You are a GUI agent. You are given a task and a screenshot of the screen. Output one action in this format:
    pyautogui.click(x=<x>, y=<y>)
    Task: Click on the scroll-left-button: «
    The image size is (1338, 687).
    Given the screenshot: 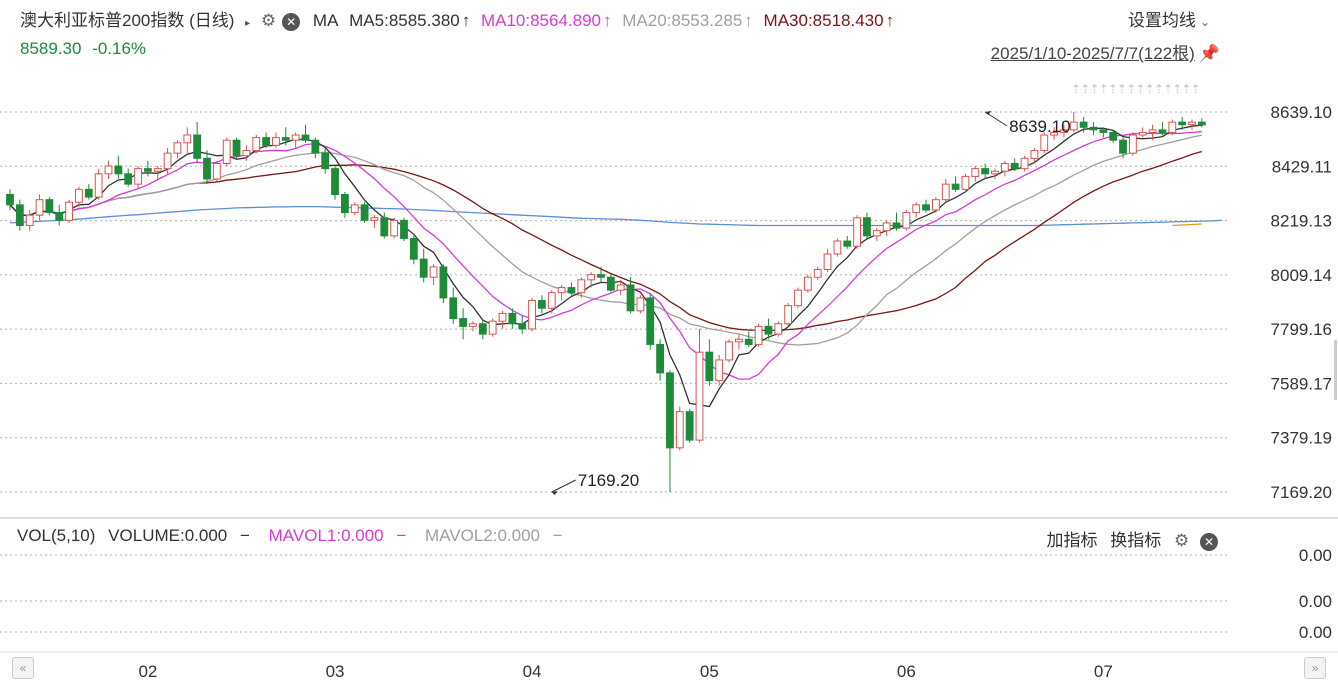 What is the action you would take?
    pyautogui.click(x=23, y=668)
    